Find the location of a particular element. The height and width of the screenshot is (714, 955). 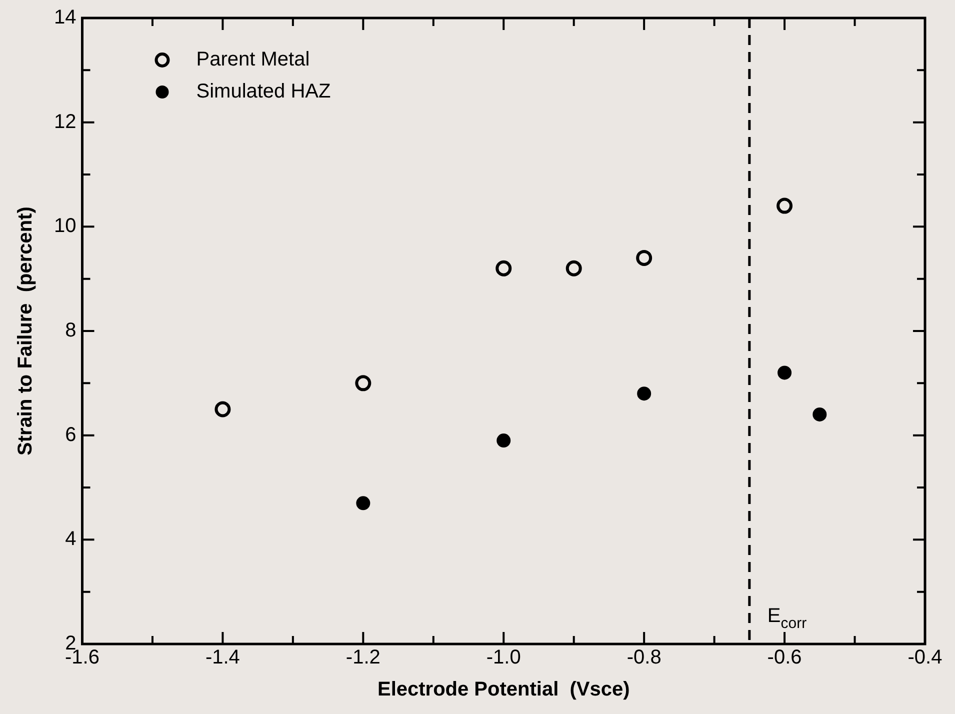

y-tick-label: 6 is located at coordinates (70, 435).